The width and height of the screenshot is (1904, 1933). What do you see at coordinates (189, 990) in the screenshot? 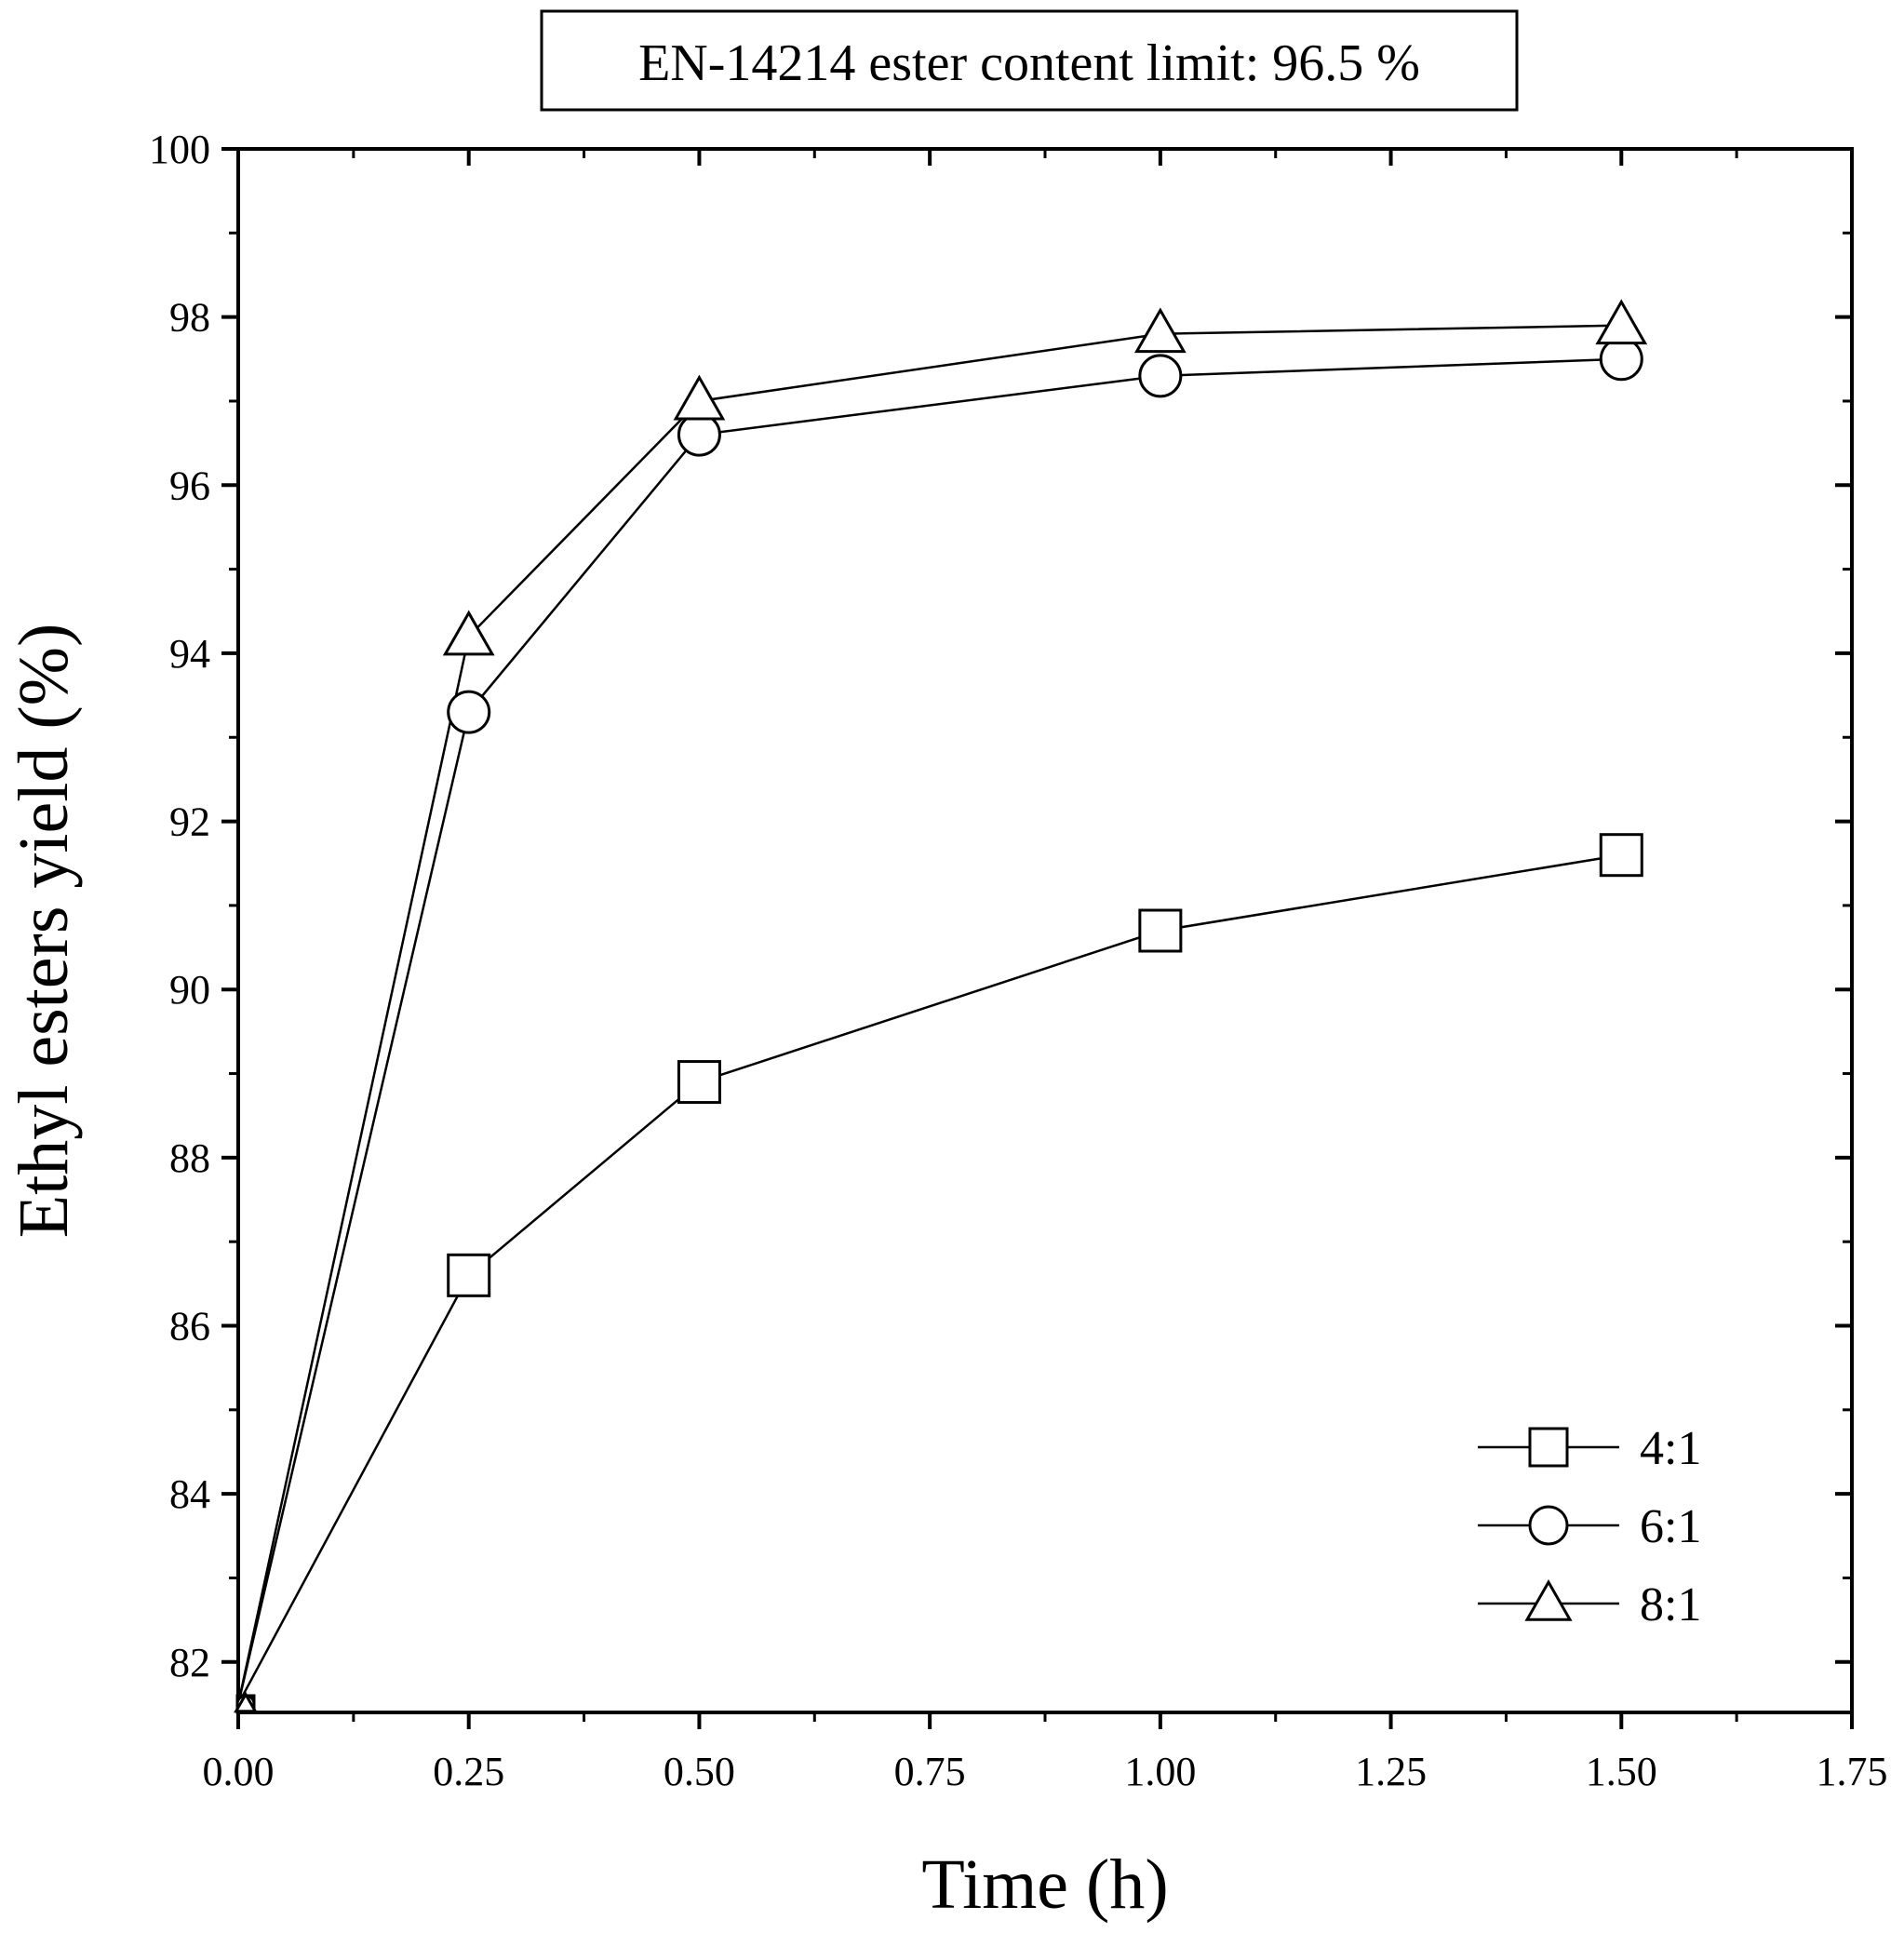
I see `y-tick-label: 90` at bounding box center [189, 990].